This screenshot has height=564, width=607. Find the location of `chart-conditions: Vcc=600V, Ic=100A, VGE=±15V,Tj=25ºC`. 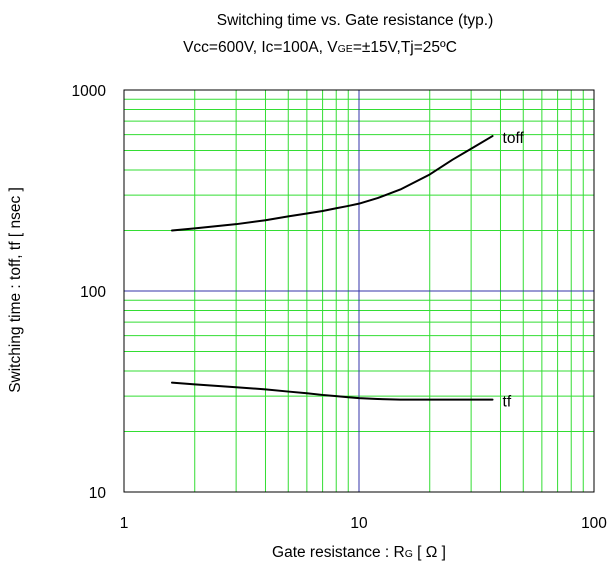

chart-conditions: Vcc=600V, Ic=100A, VGE=±15V,Tj=25ºC is located at coordinates (320, 47).